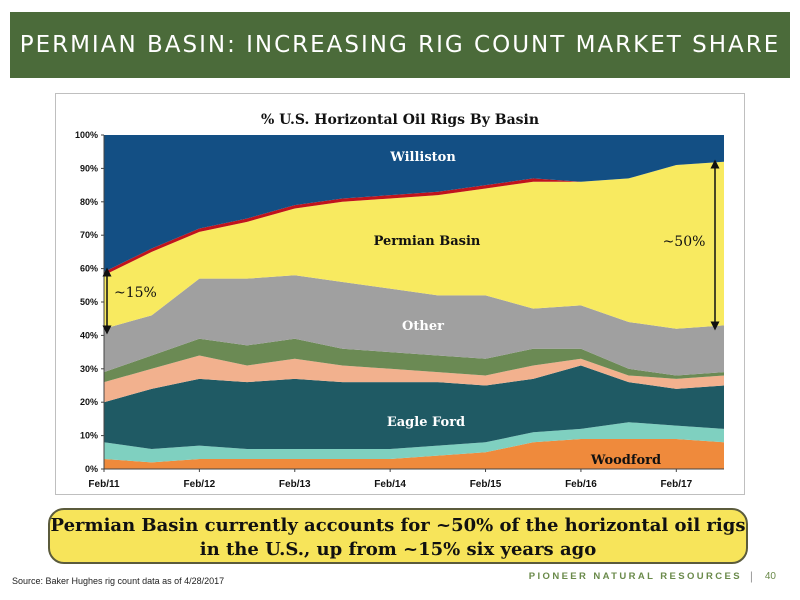 This screenshot has width=800, height=600. I want to click on y-tick-label: 20%, so click(89, 402).